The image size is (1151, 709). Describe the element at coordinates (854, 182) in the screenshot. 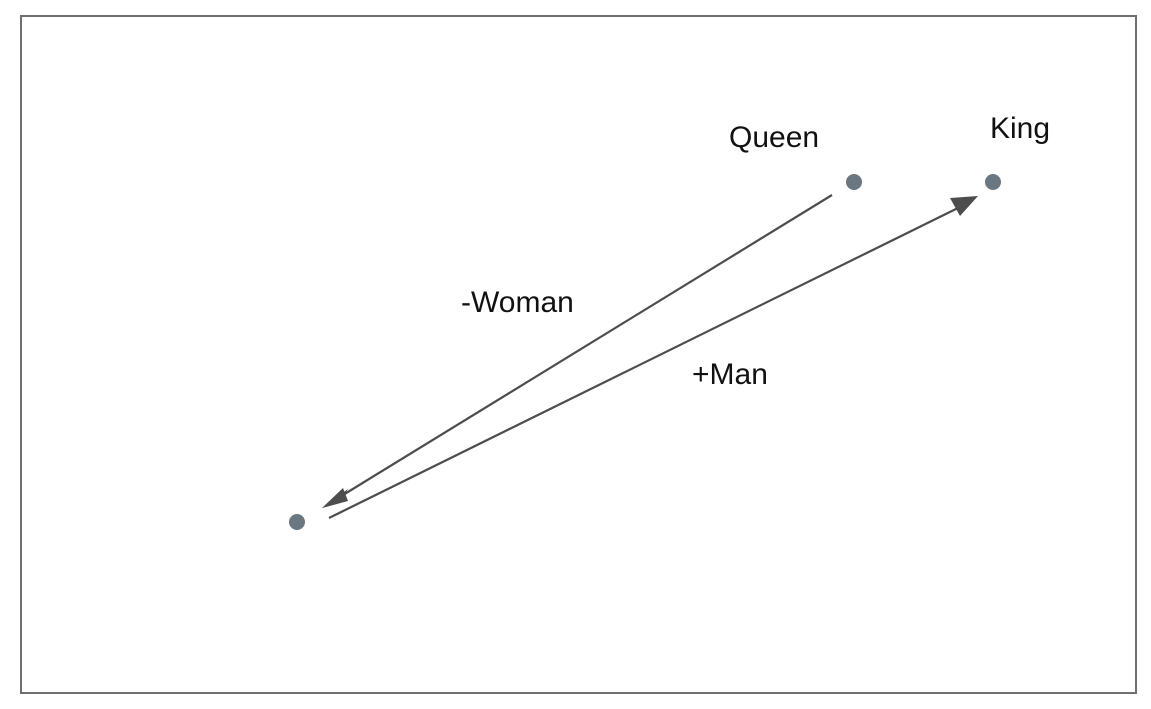

I see `queen-point` at that location.